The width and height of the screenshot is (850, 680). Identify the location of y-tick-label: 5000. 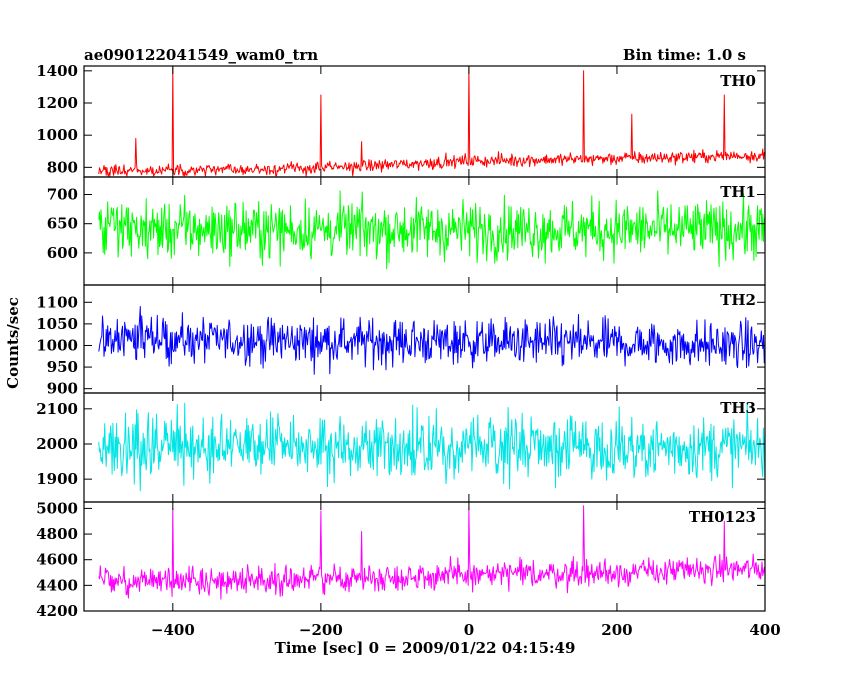
(57, 508).